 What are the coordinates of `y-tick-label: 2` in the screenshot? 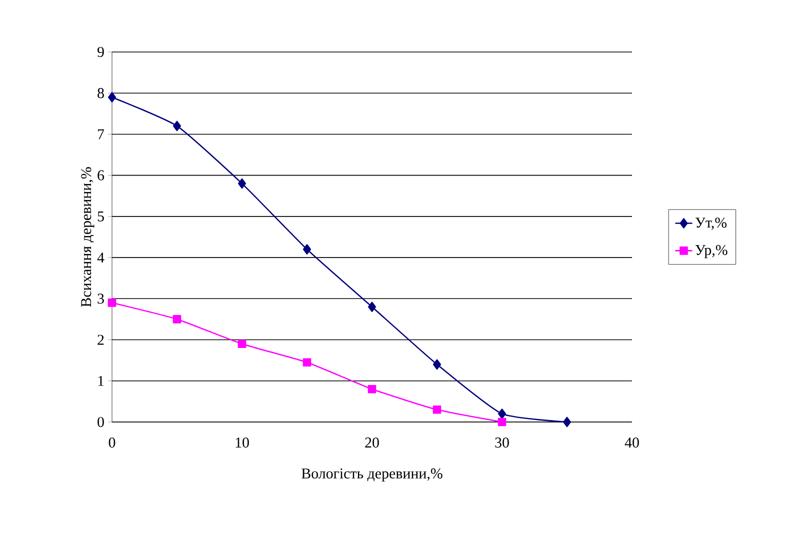 It's located at (101, 339).